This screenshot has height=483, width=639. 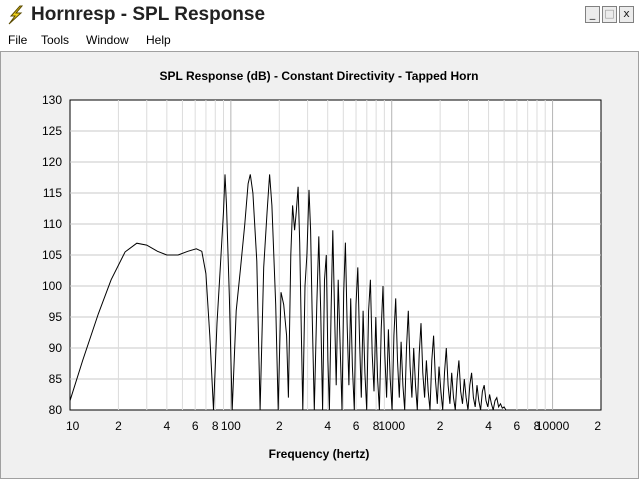 What do you see at coordinates (56, 379) in the screenshot?
I see `y-tick-label: 85` at bounding box center [56, 379].